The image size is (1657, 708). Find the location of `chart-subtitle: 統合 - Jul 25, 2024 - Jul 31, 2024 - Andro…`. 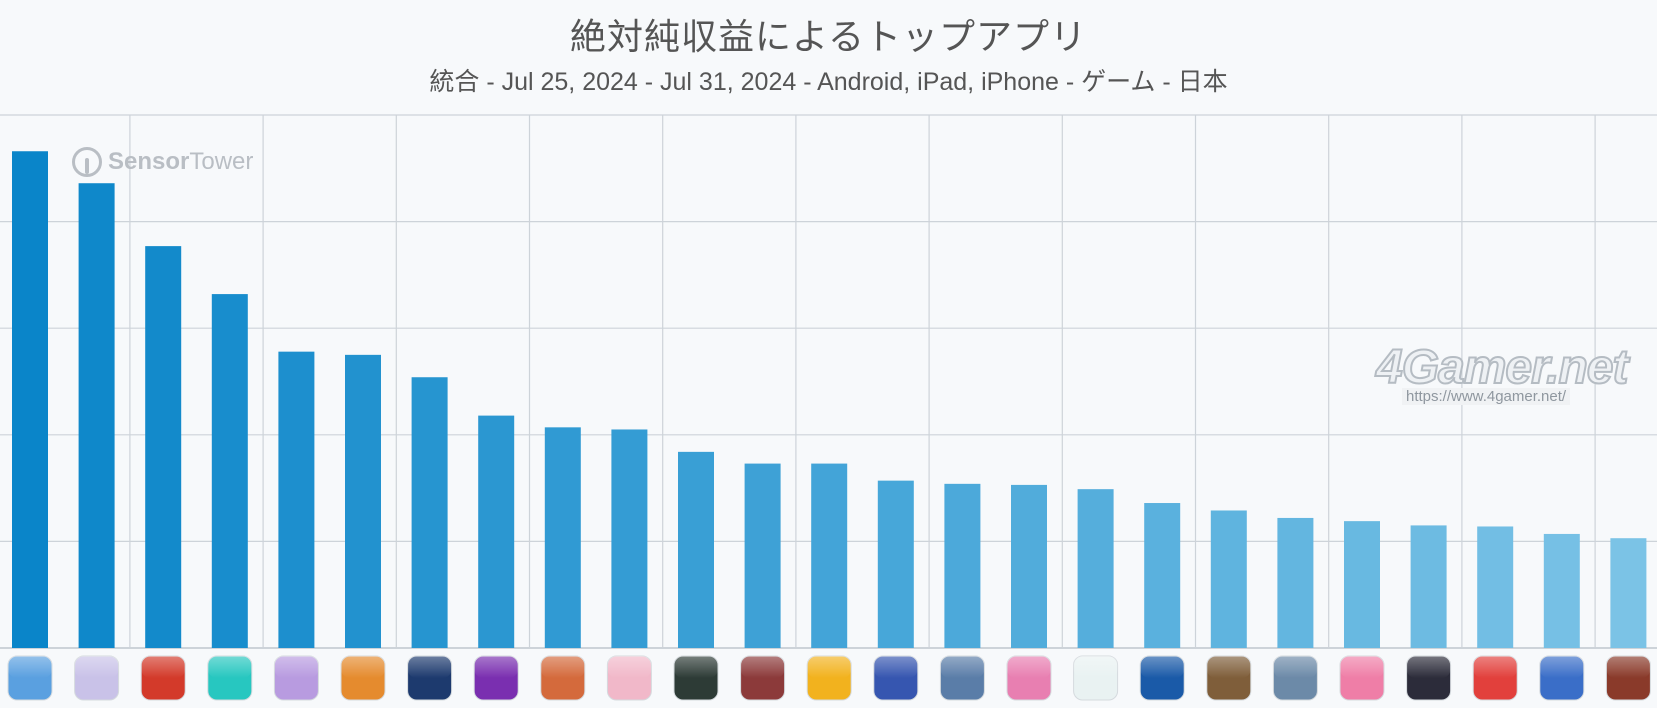

chart-subtitle: 統合 - Jul 25, 2024 - Jul 31, 2024 - Andro… is located at coordinates (828, 82).